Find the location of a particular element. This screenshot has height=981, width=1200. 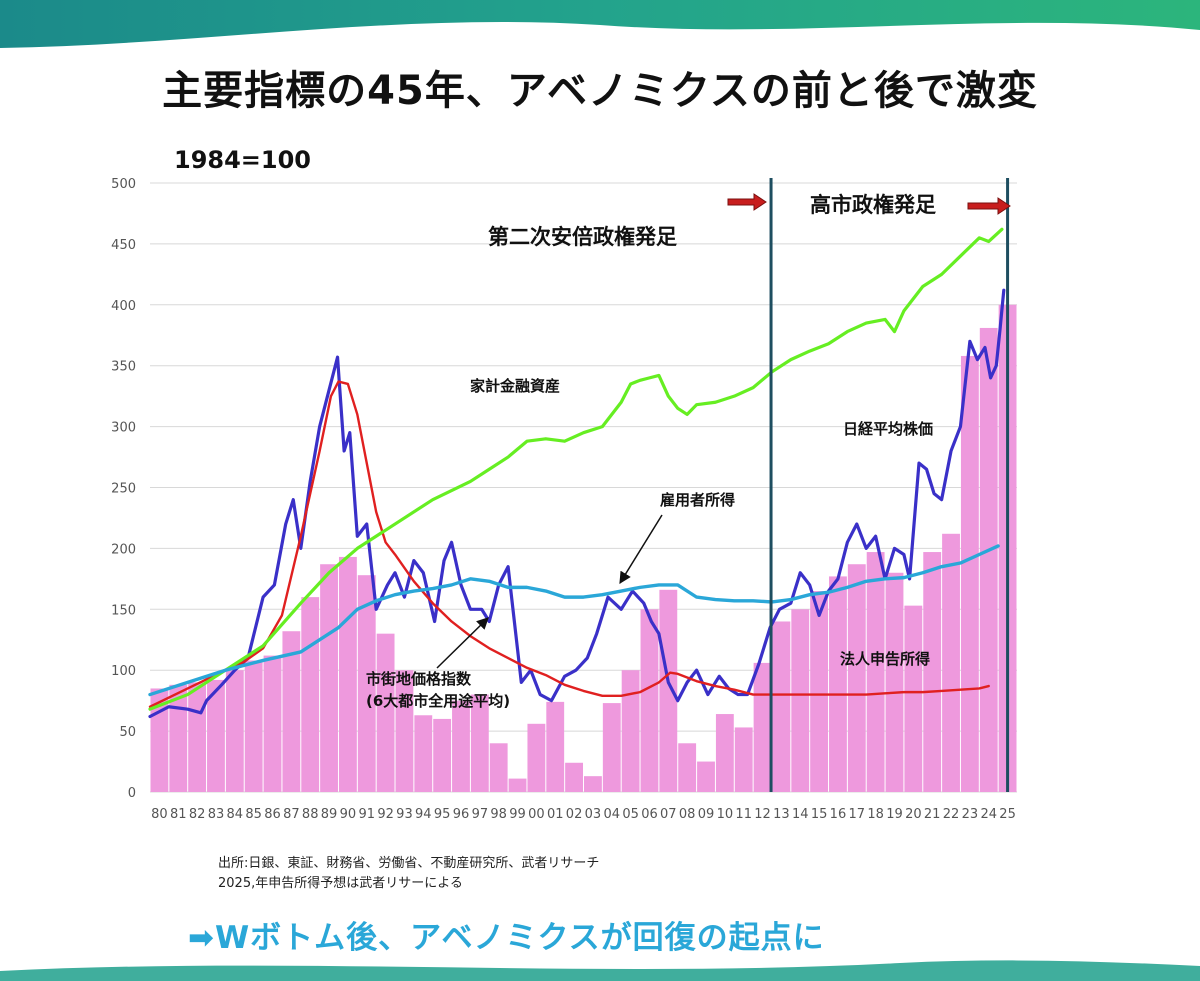

x-tick-label: 24 is located at coordinates (988, 814).